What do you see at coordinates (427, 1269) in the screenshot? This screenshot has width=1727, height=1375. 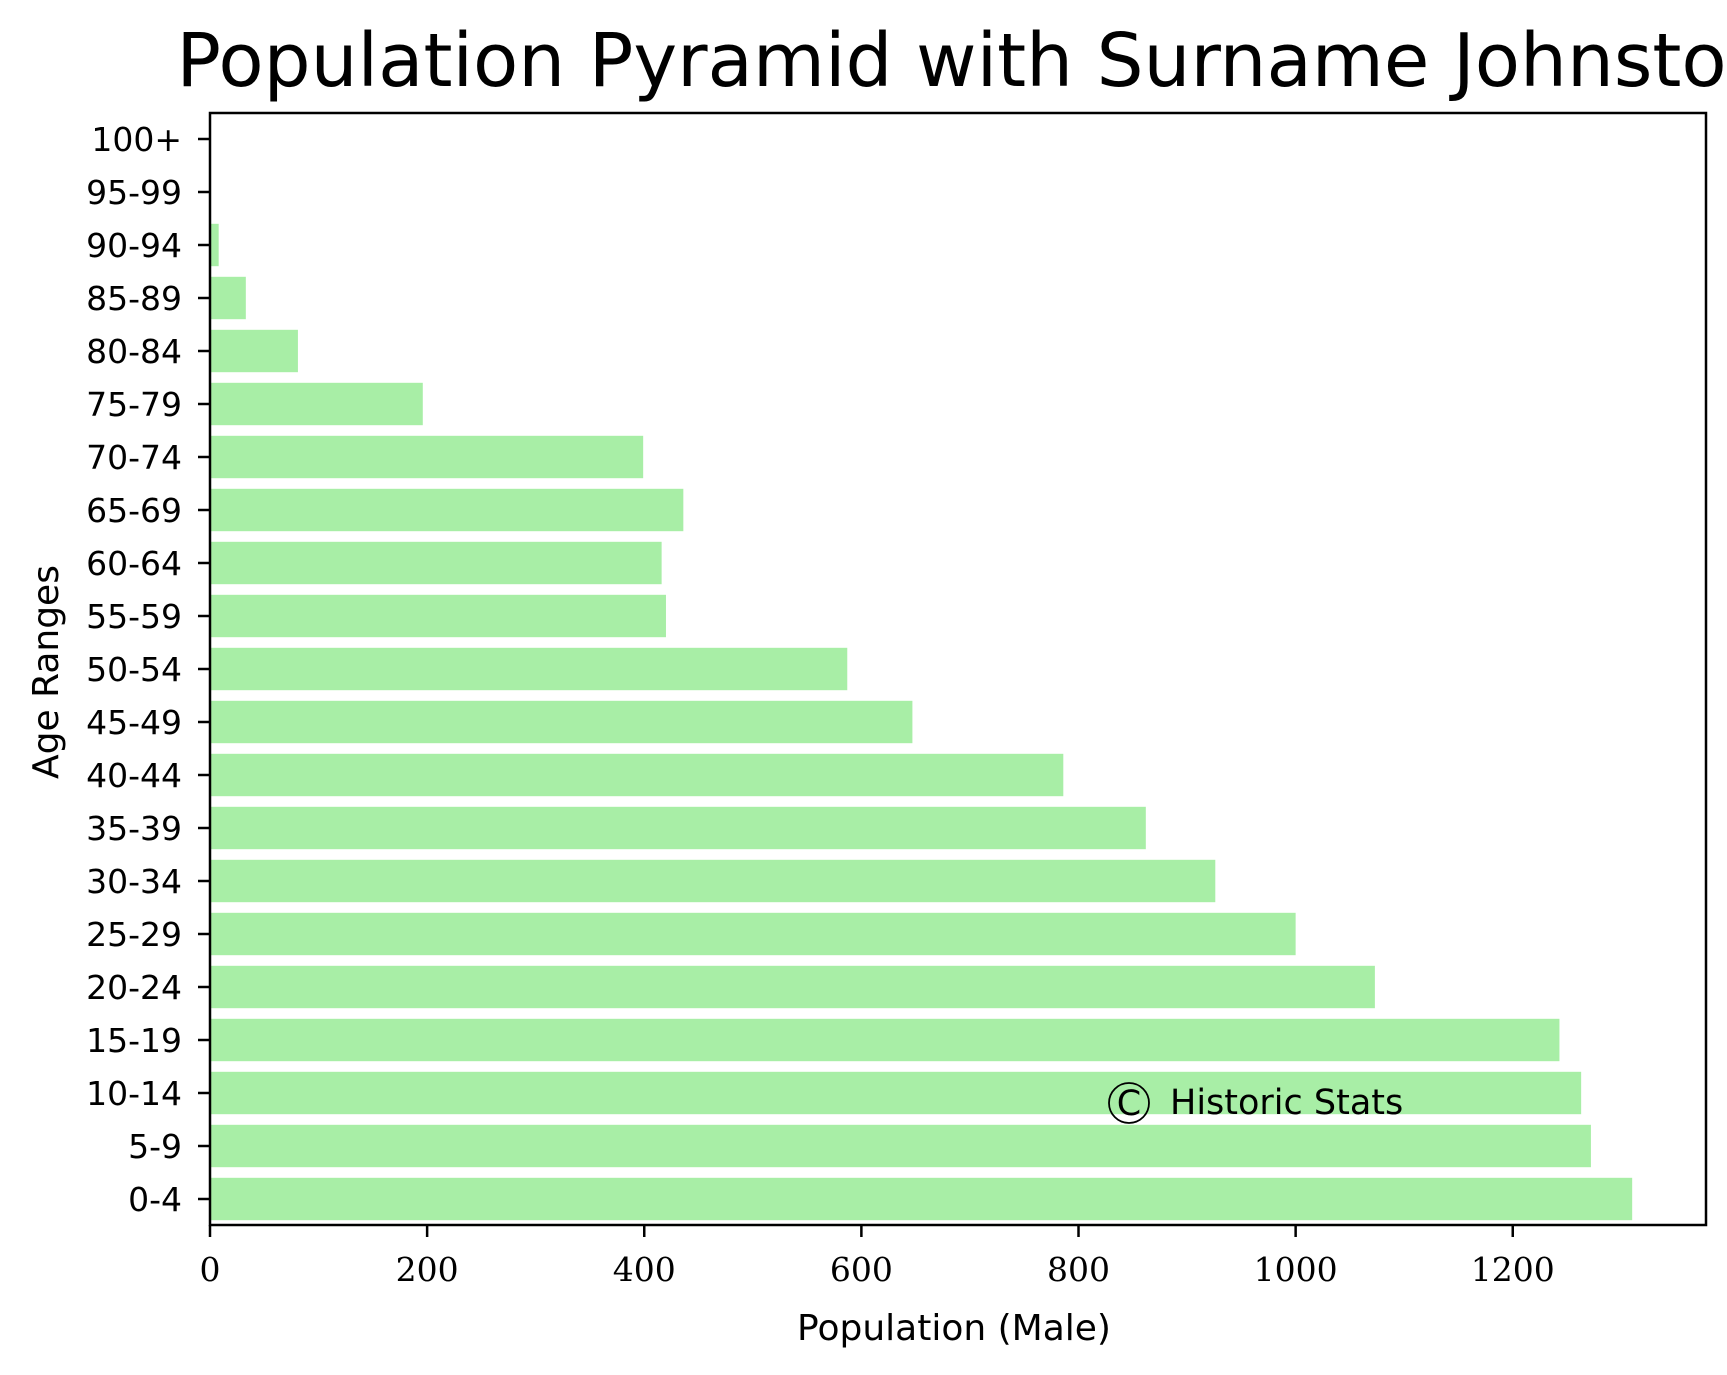 I see `x-tick-label: 200` at bounding box center [427, 1269].